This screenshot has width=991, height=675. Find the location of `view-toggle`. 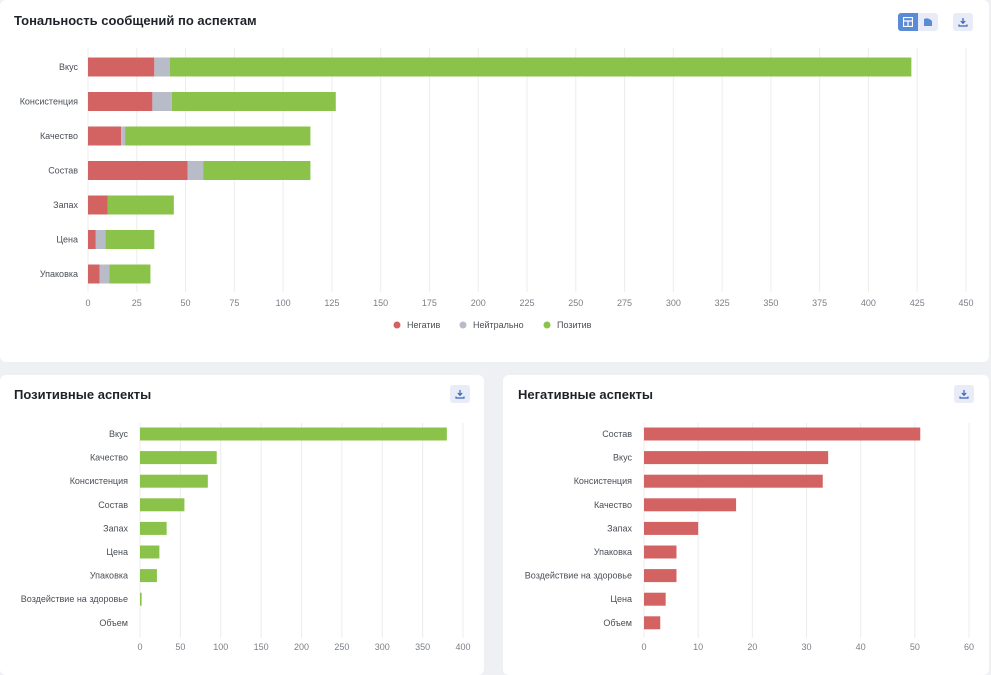

view-toggle is located at coordinates (918, 22).